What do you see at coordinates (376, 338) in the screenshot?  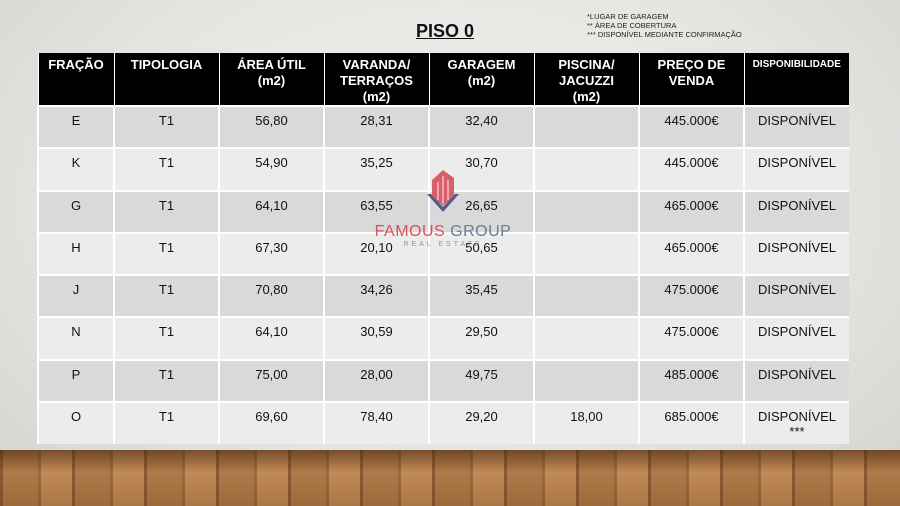 I see `table-cell: 30,59` at bounding box center [376, 338].